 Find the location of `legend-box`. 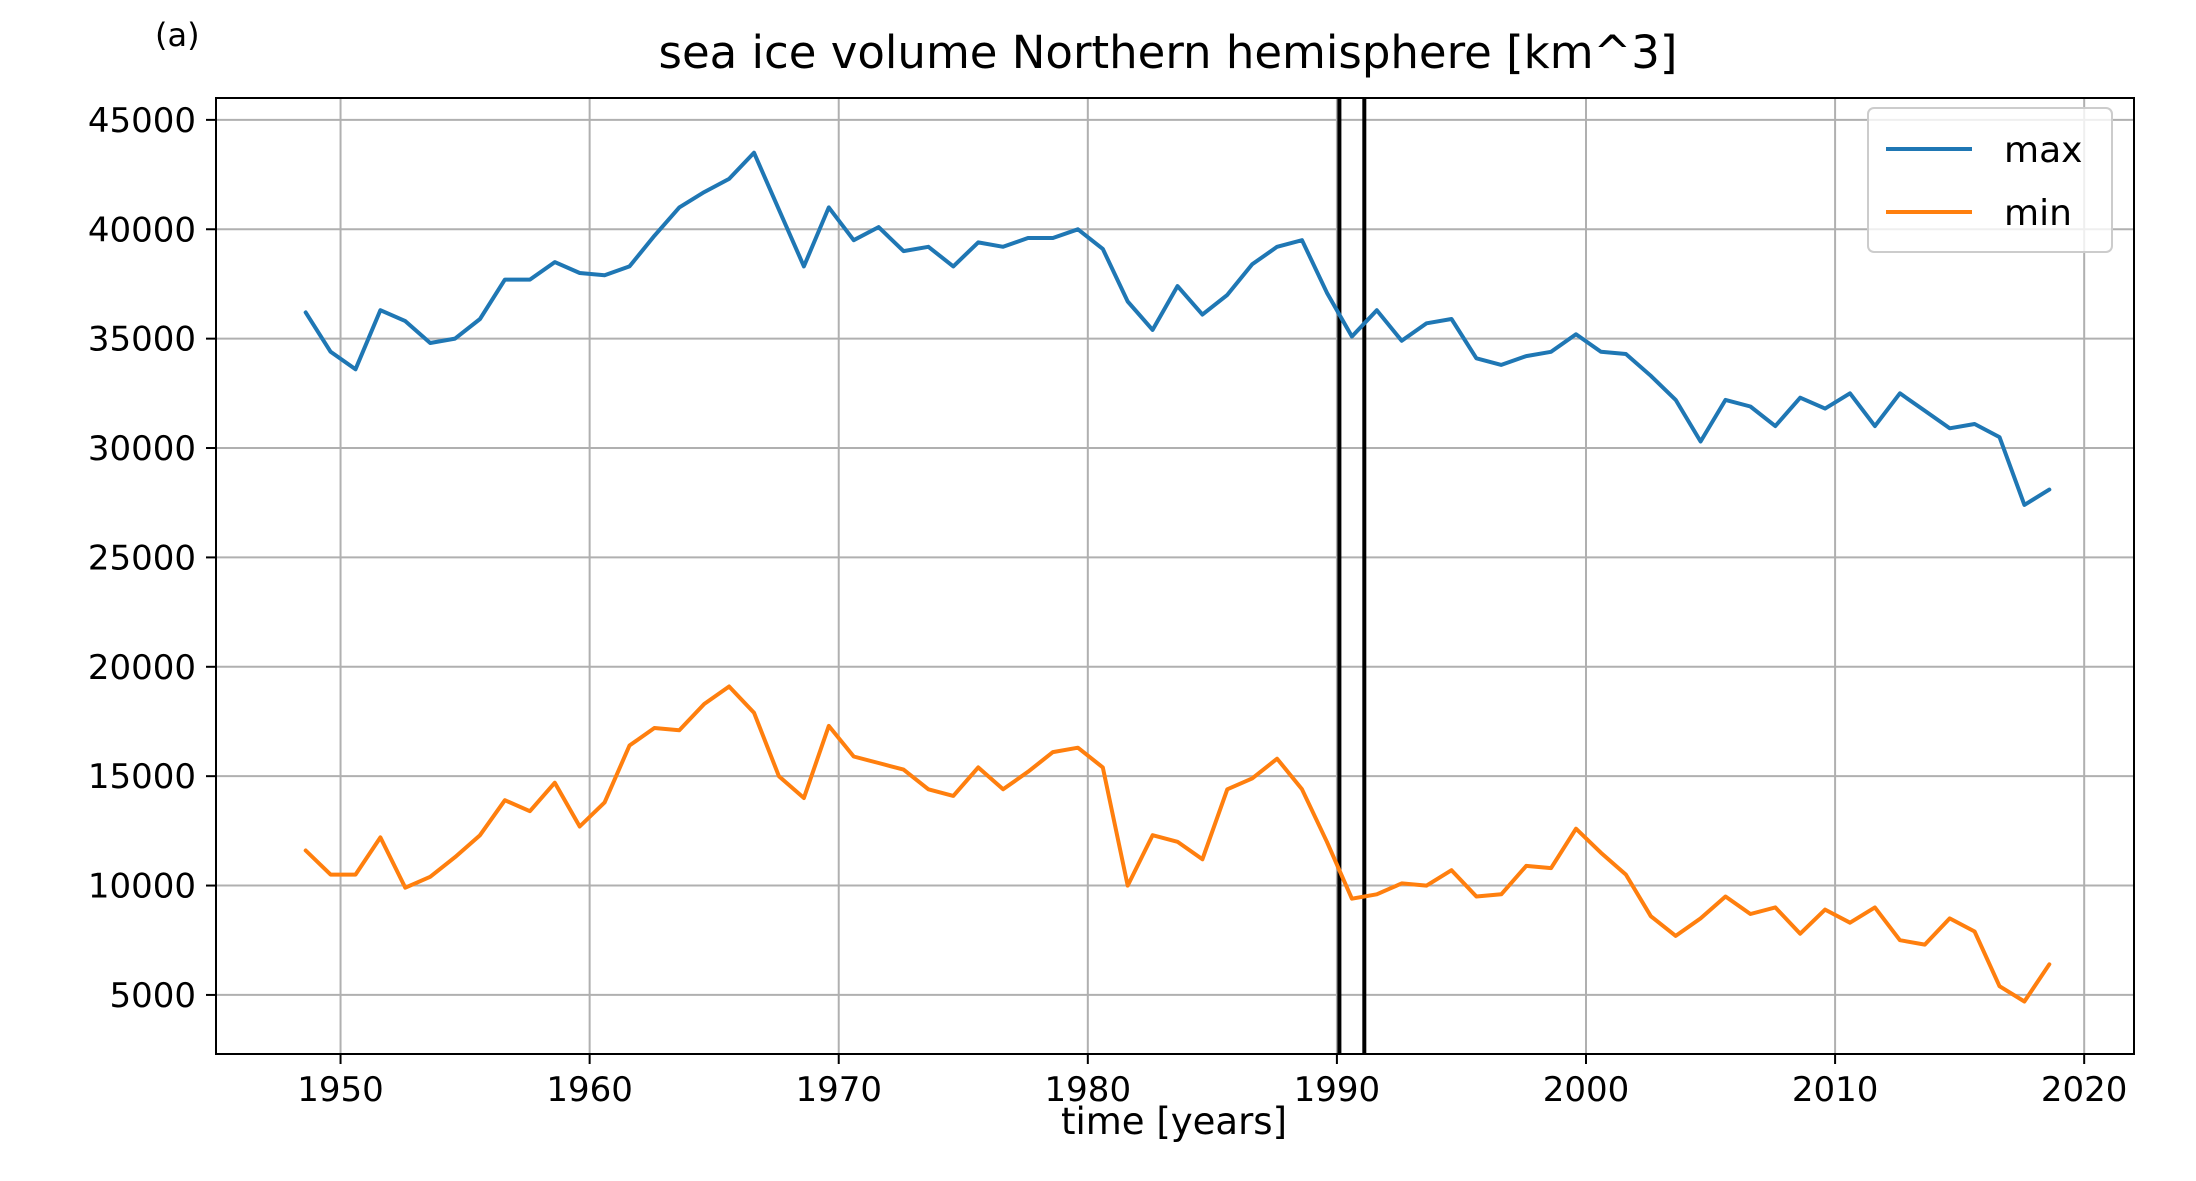

legend-box is located at coordinates (1990, 180).